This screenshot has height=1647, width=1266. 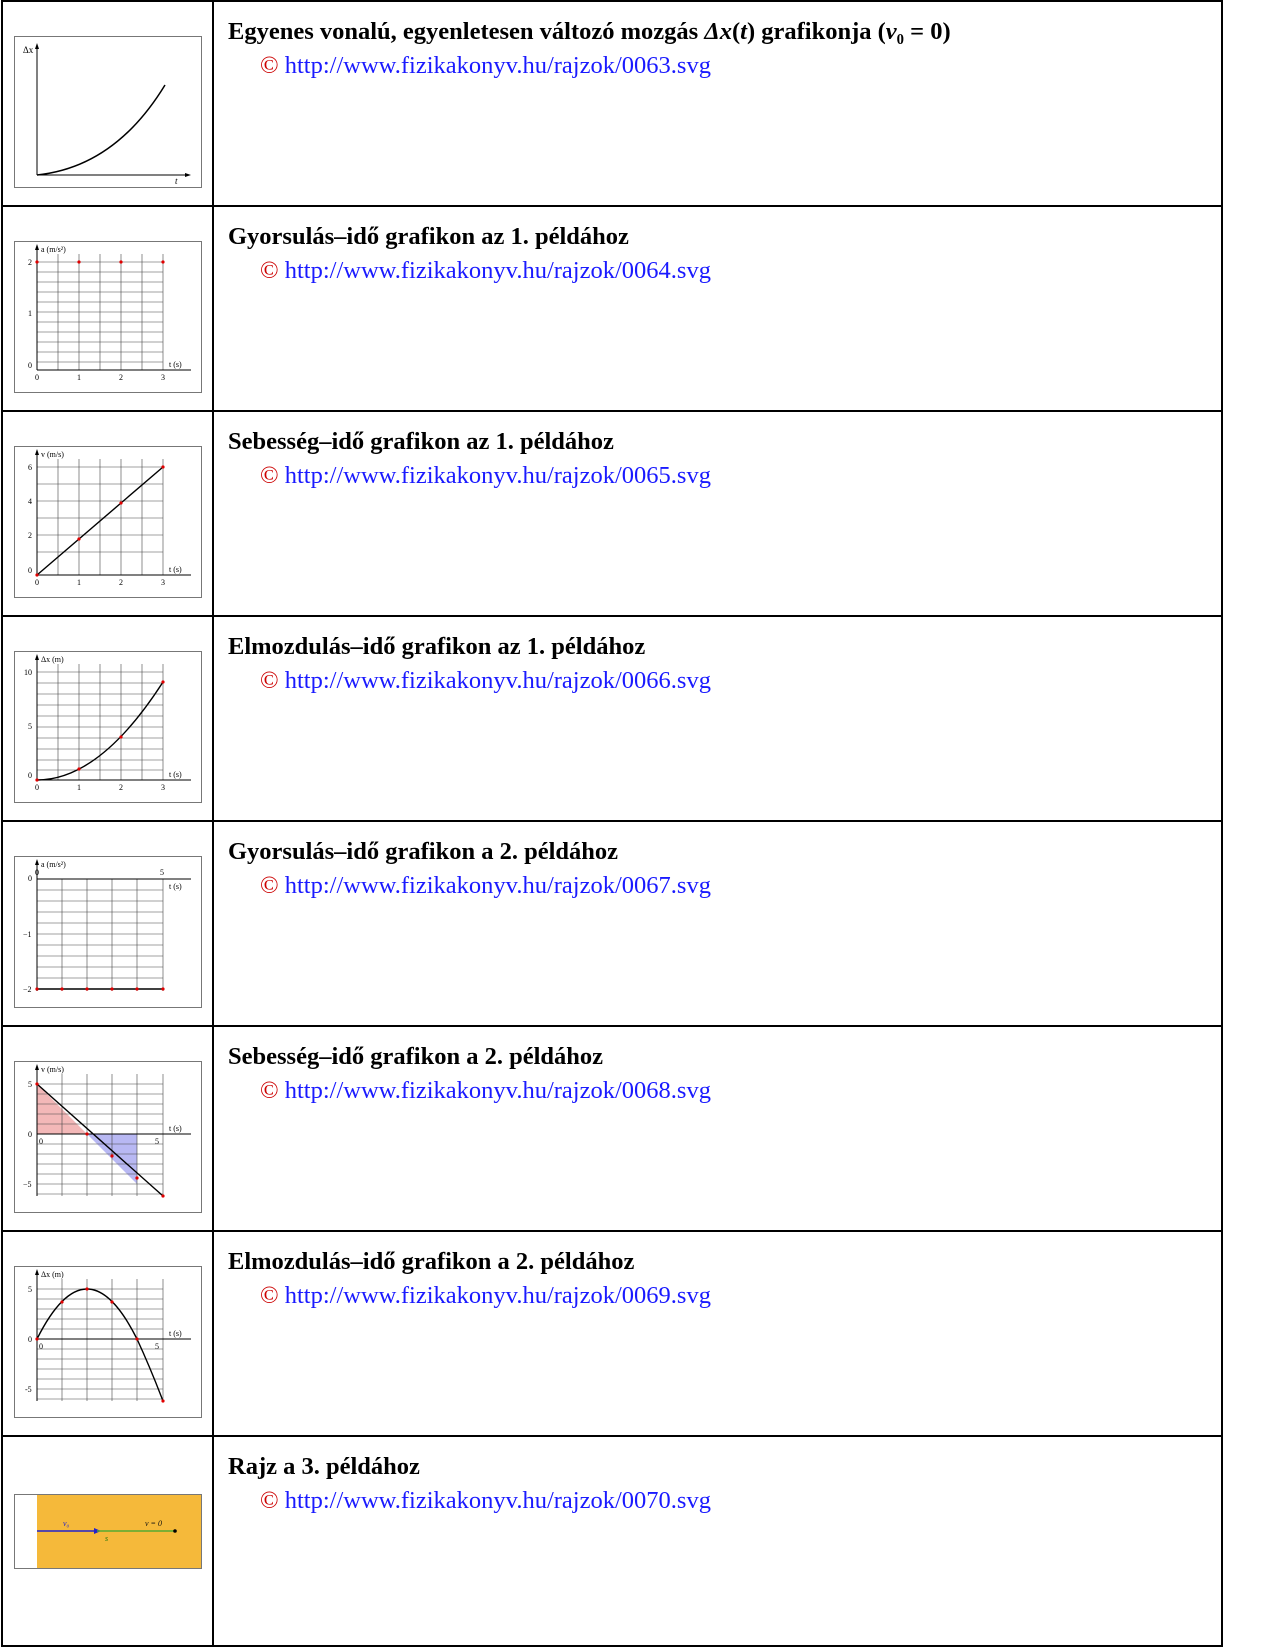 I want to click on tick-label: 10, so click(x=28, y=672).